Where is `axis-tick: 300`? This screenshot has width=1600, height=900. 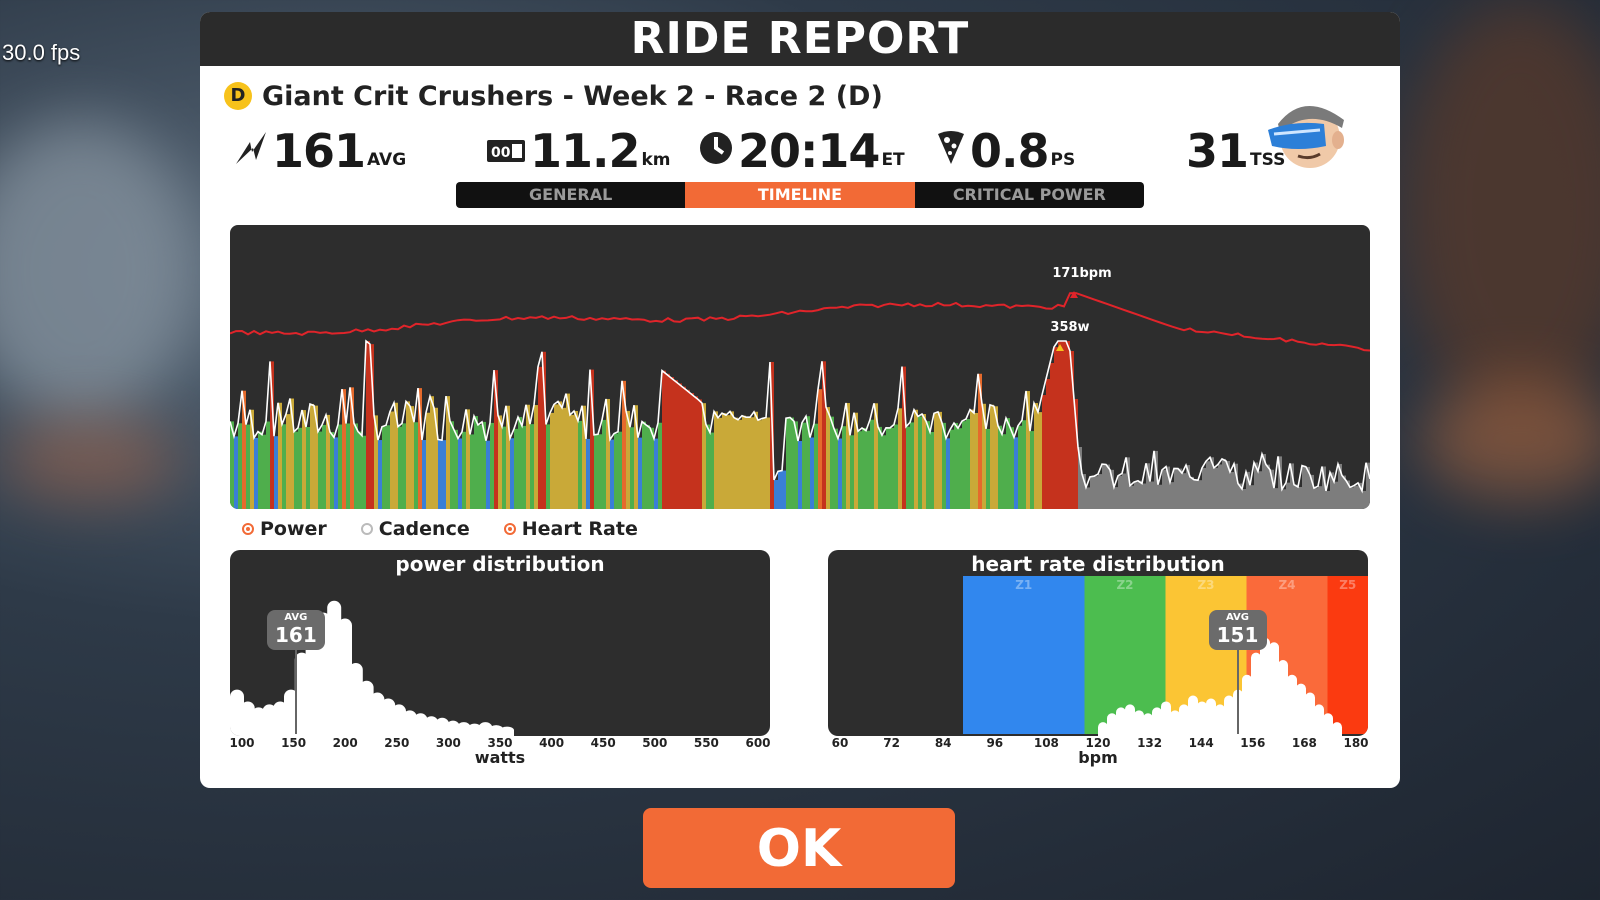 axis-tick: 300 is located at coordinates (448, 743).